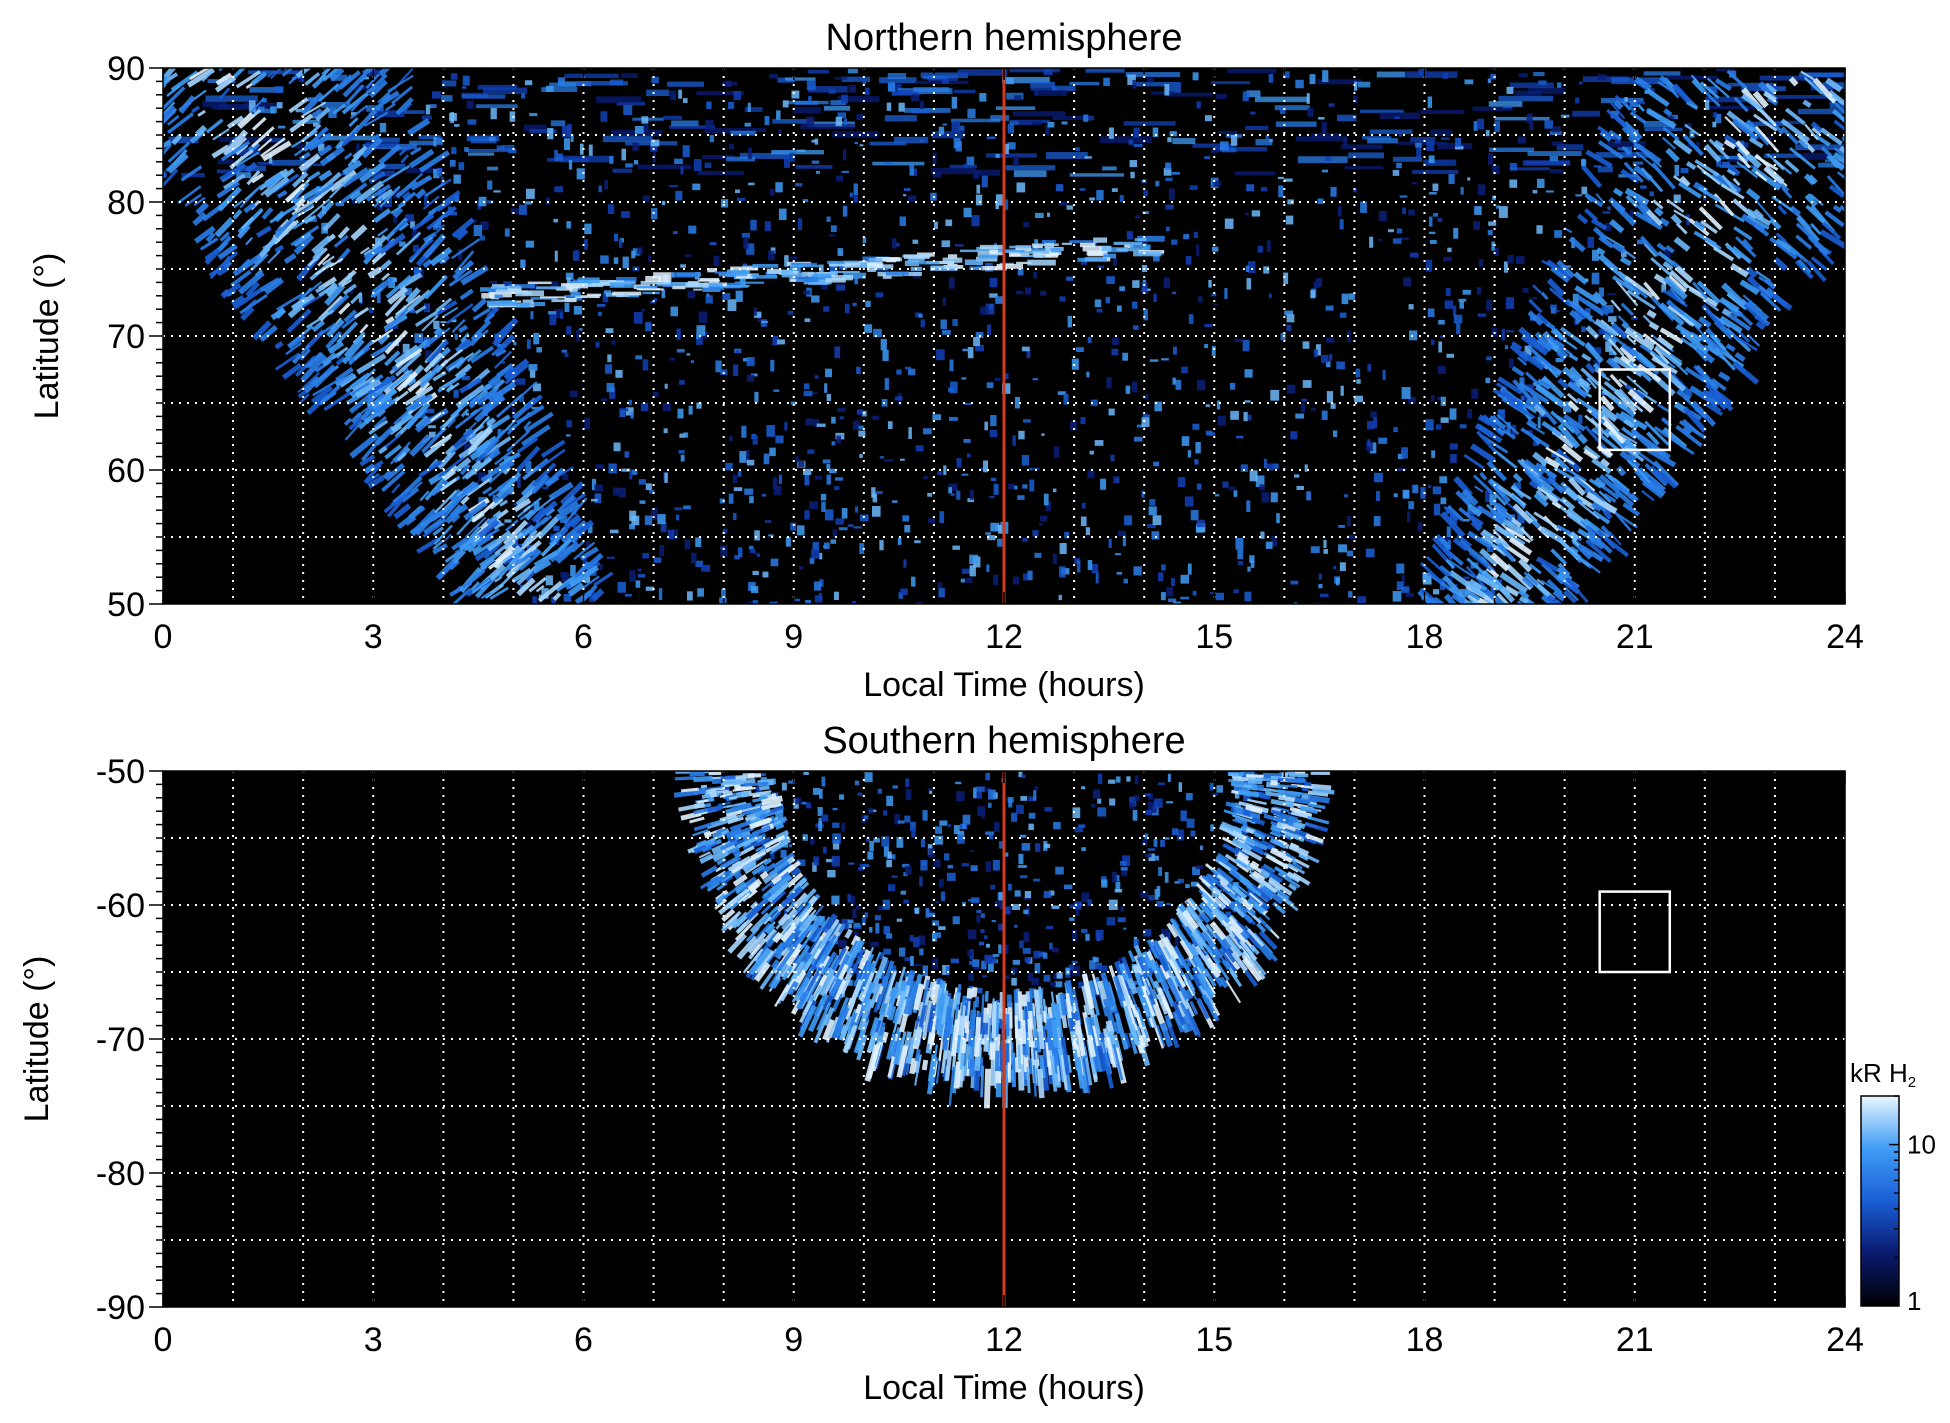 This screenshot has height=1423, width=1950. I want to click on emission-oval-streak, so click(837, 1002).